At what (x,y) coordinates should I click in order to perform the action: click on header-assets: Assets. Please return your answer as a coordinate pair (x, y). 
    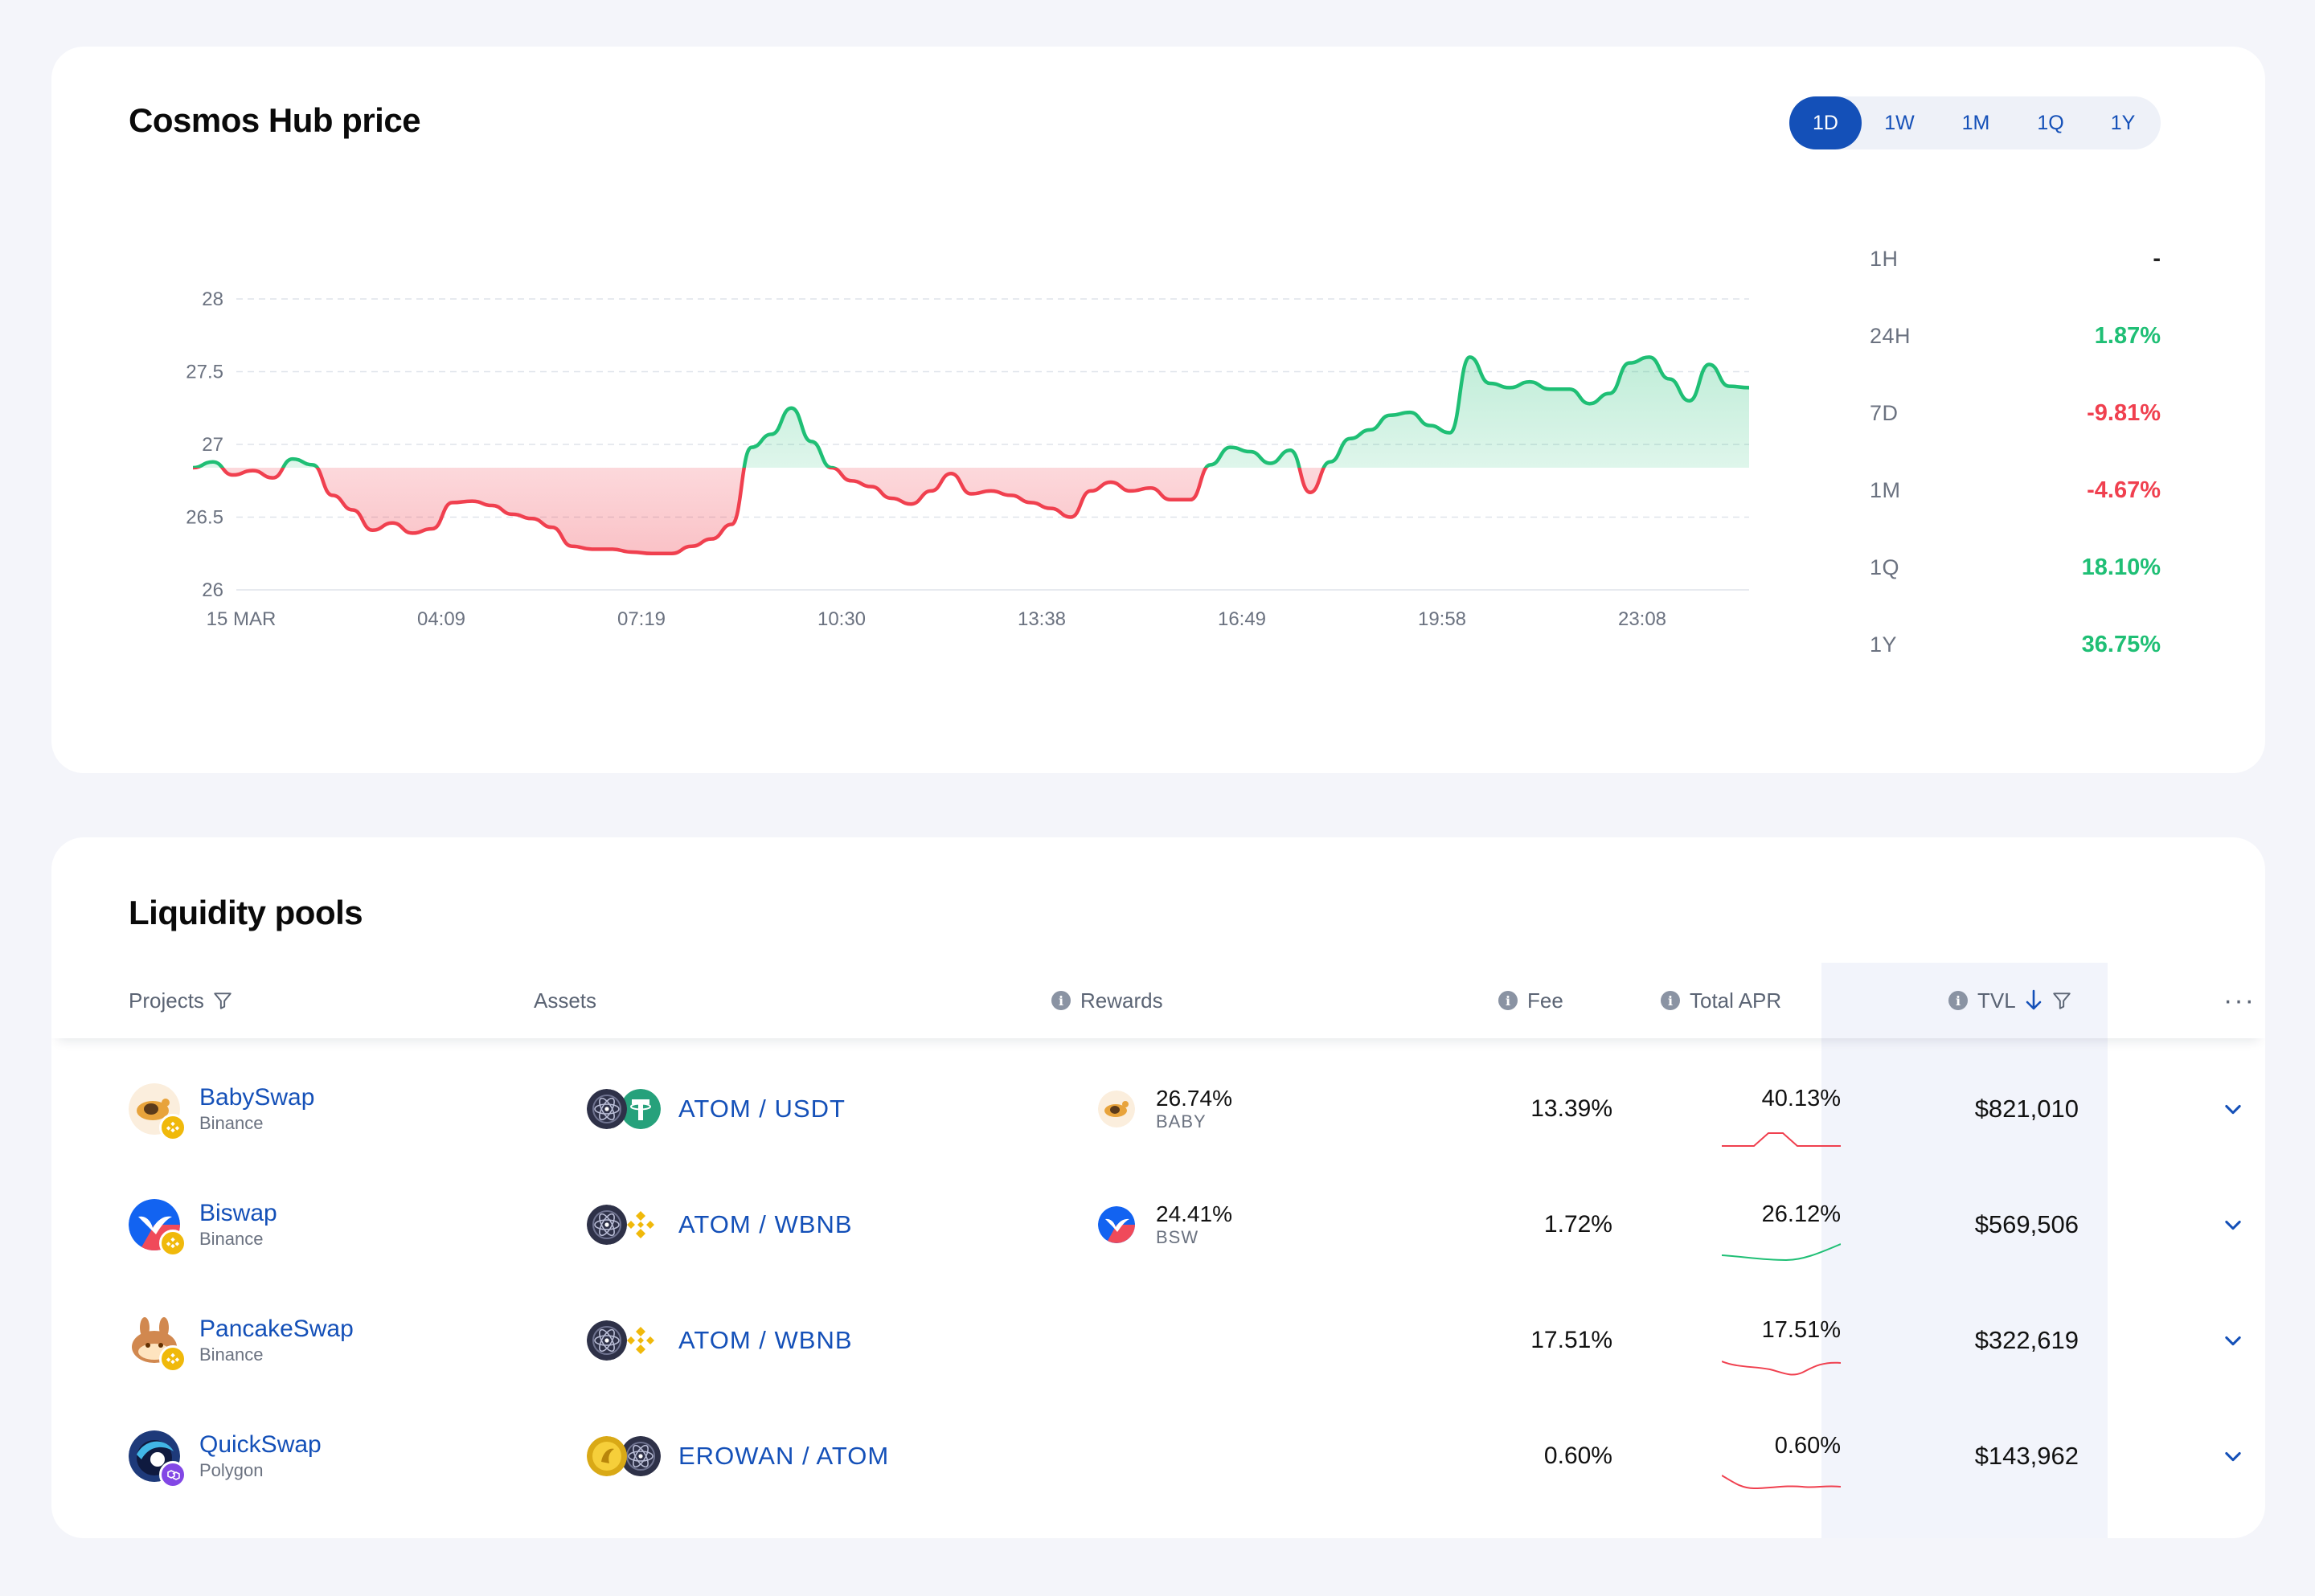
    Looking at the image, I should click on (565, 1000).